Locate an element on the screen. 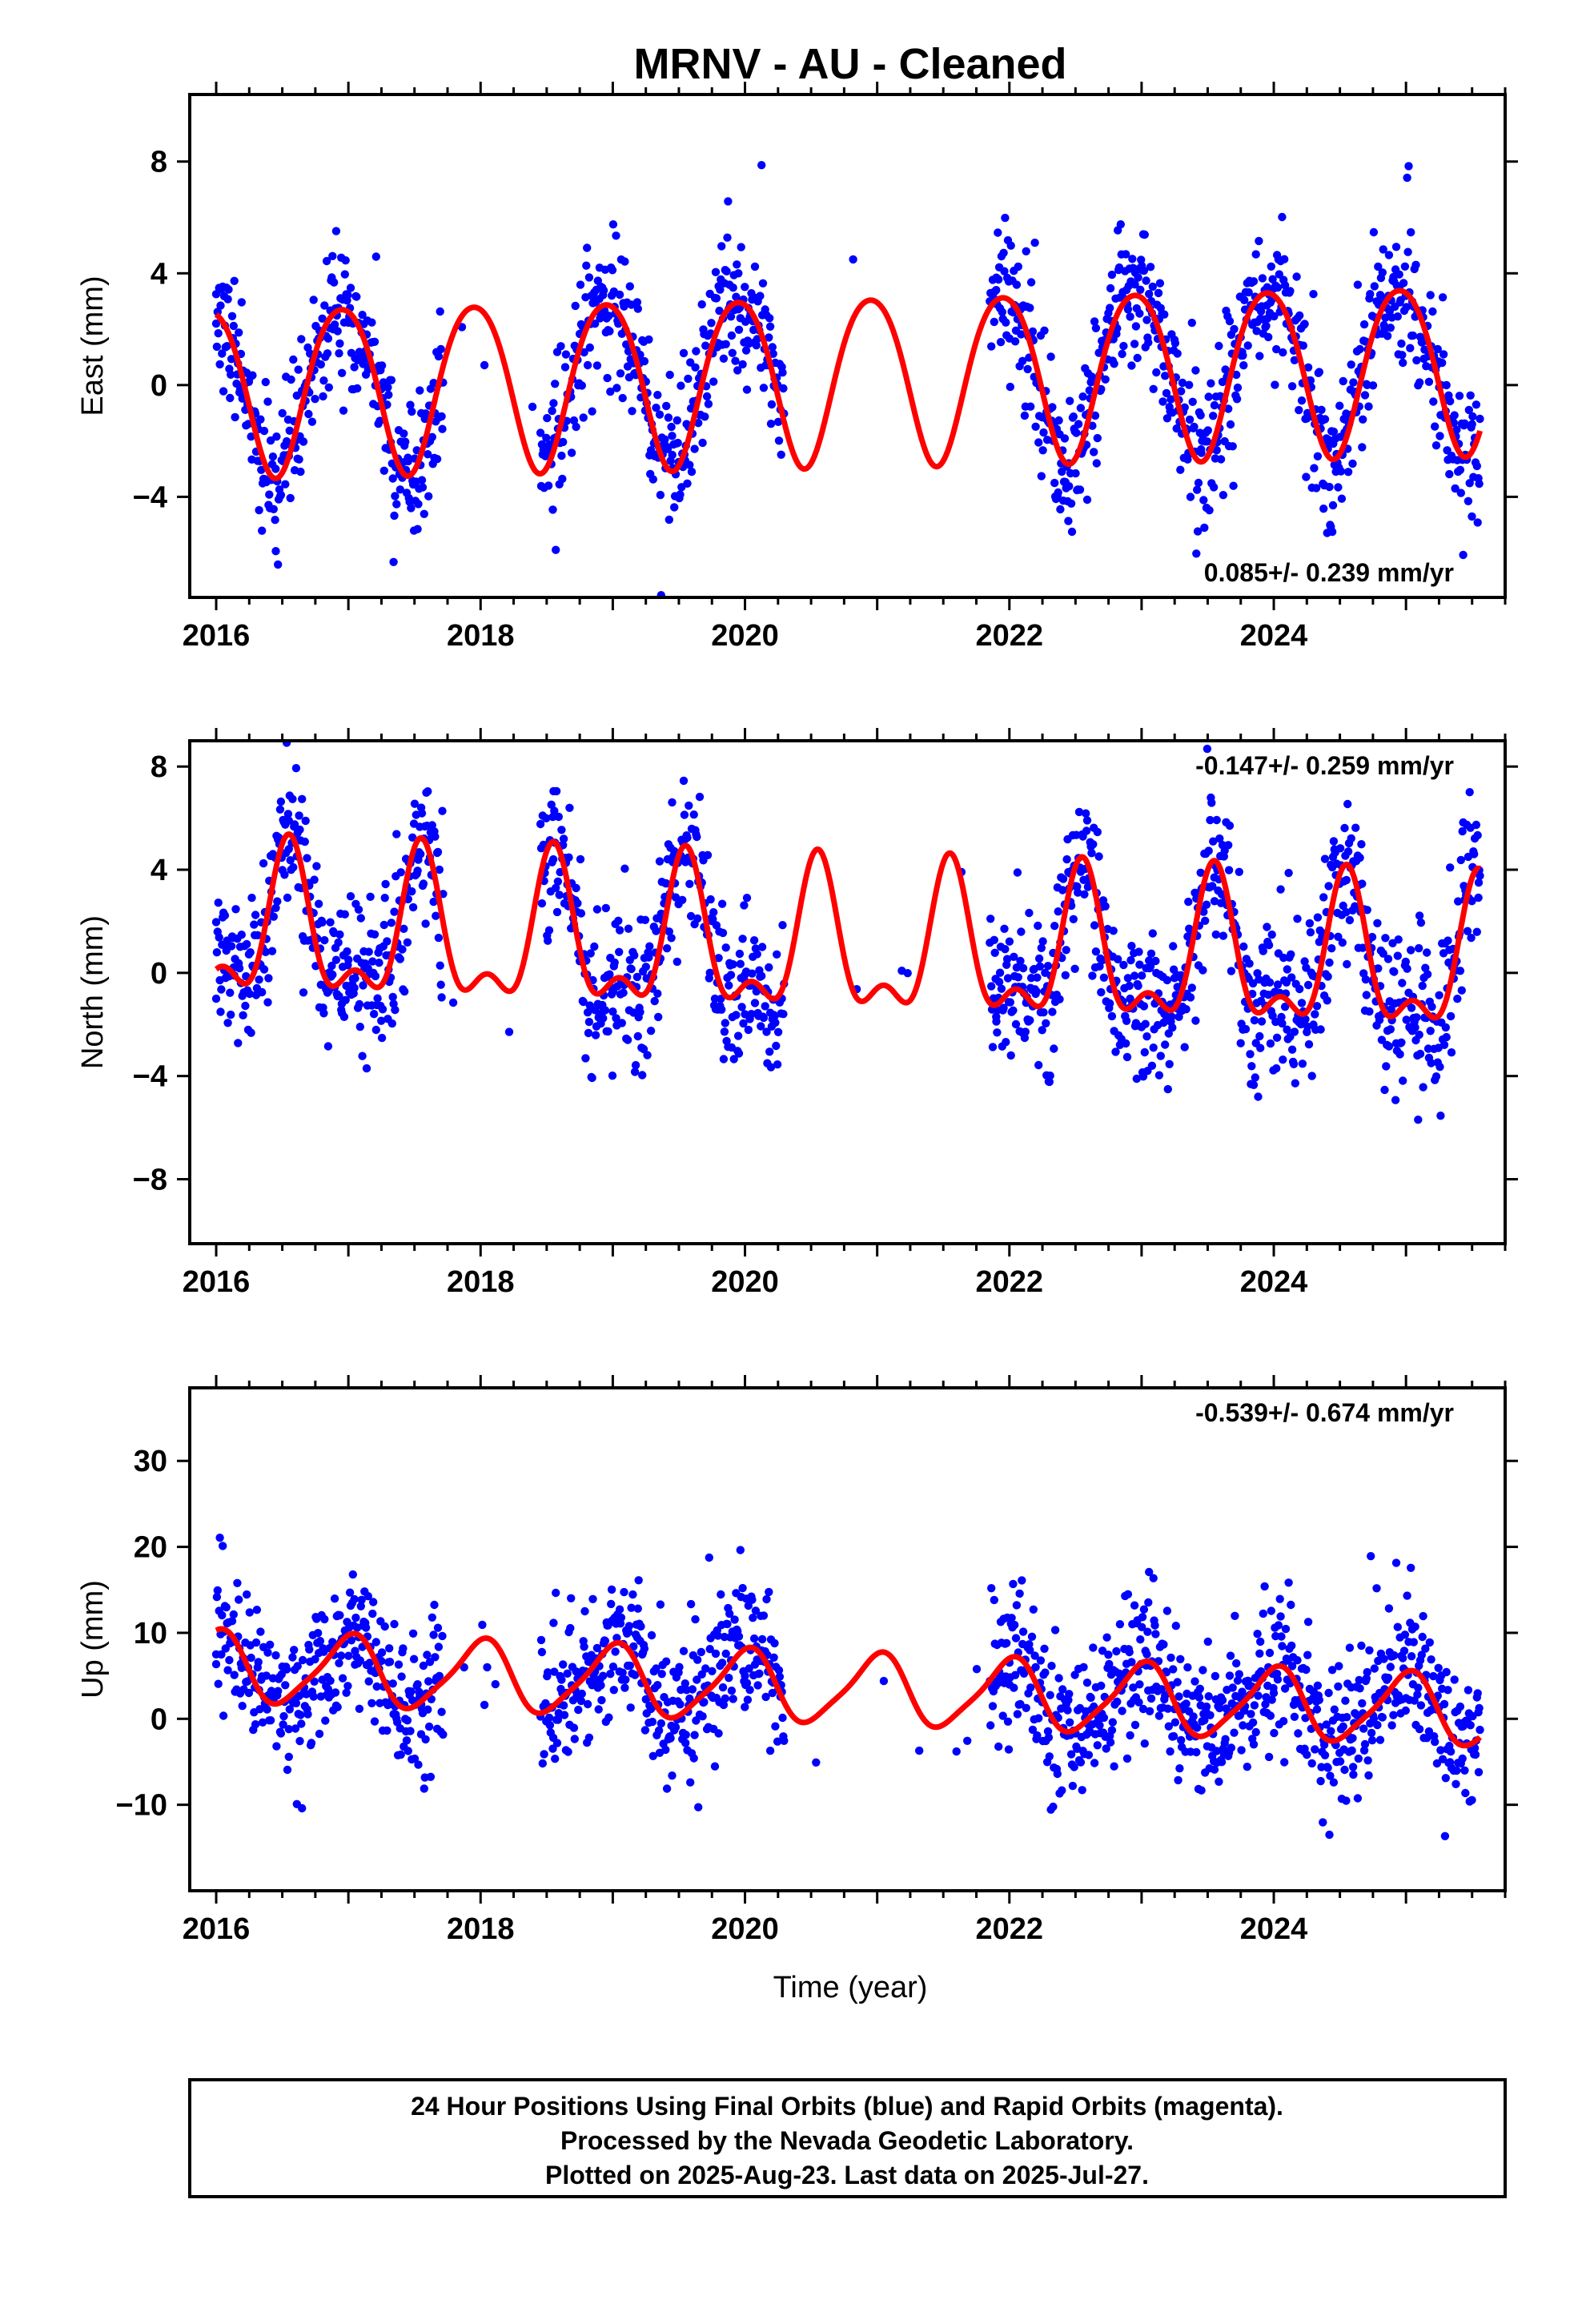  x-tick-label: 2018 is located at coordinates (481, 1282).